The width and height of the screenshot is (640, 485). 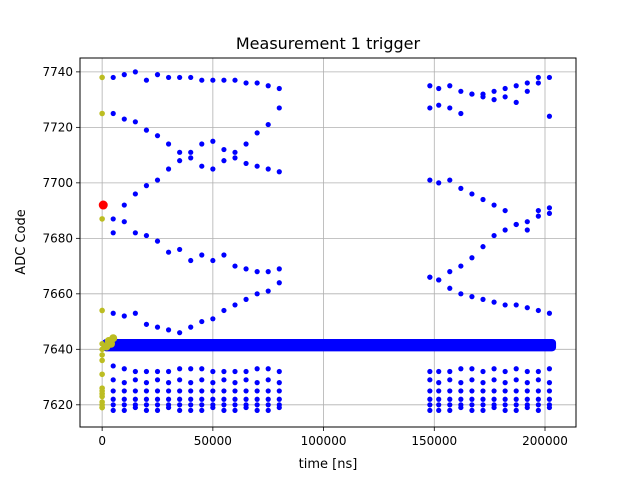 I want to click on x-axis-label: time [ns], so click(x=328, y=464).